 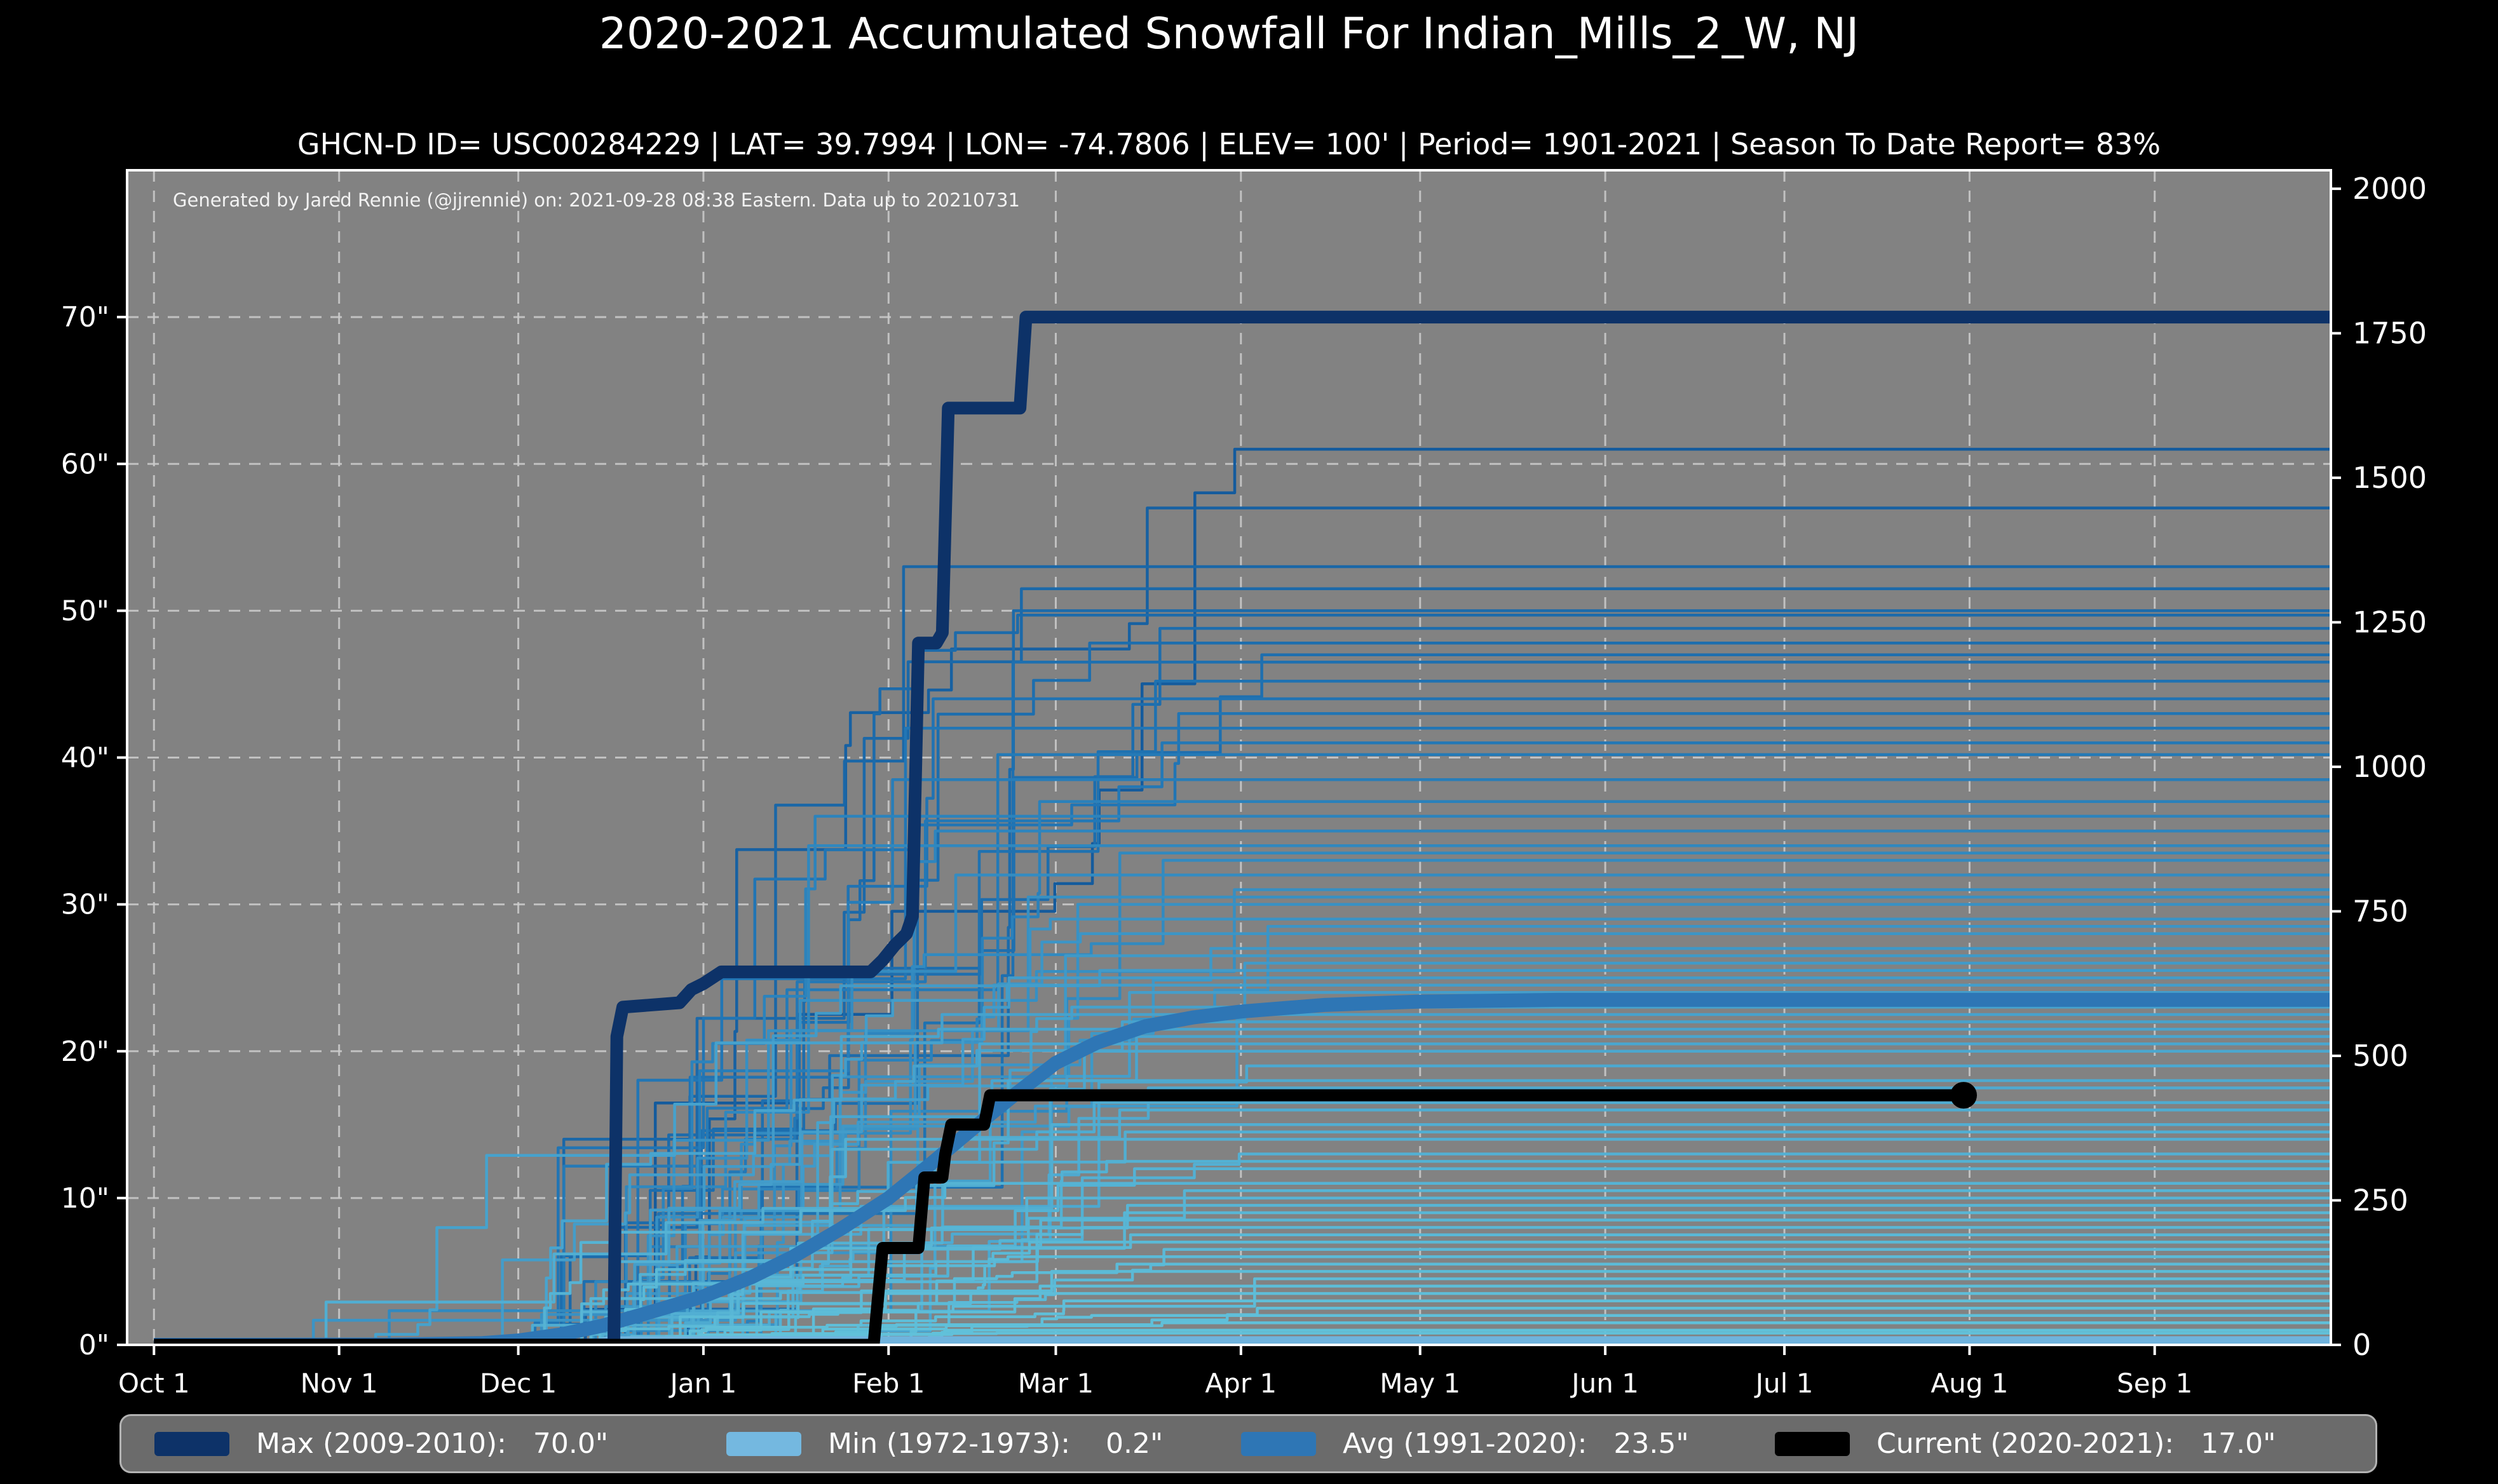 I want to click on legend-item-min: Min (1972-1973): 0.2", so click(x=944, y=1443).